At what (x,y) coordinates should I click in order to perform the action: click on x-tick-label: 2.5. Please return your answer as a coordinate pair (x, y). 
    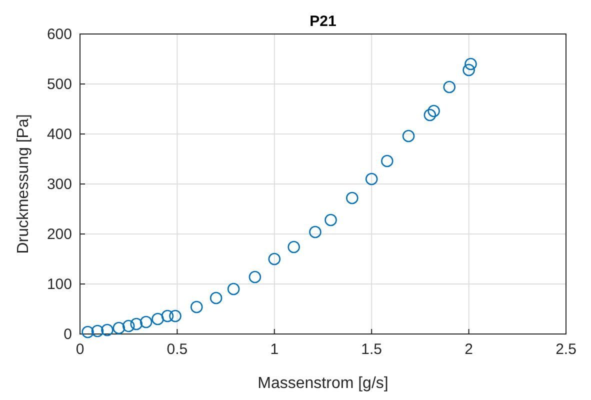
    Looking at the image, I should click on (566, 349).